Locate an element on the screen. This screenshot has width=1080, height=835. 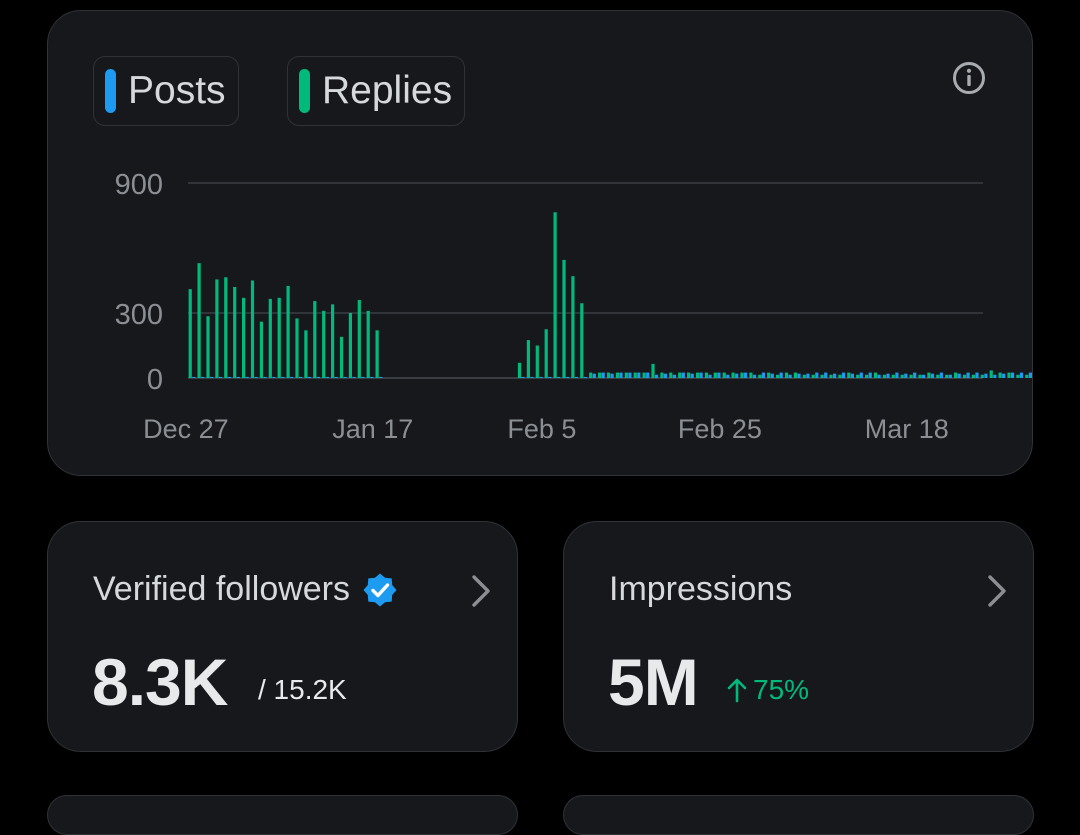
next-stat-card-left is located at coordinates (282, 815).